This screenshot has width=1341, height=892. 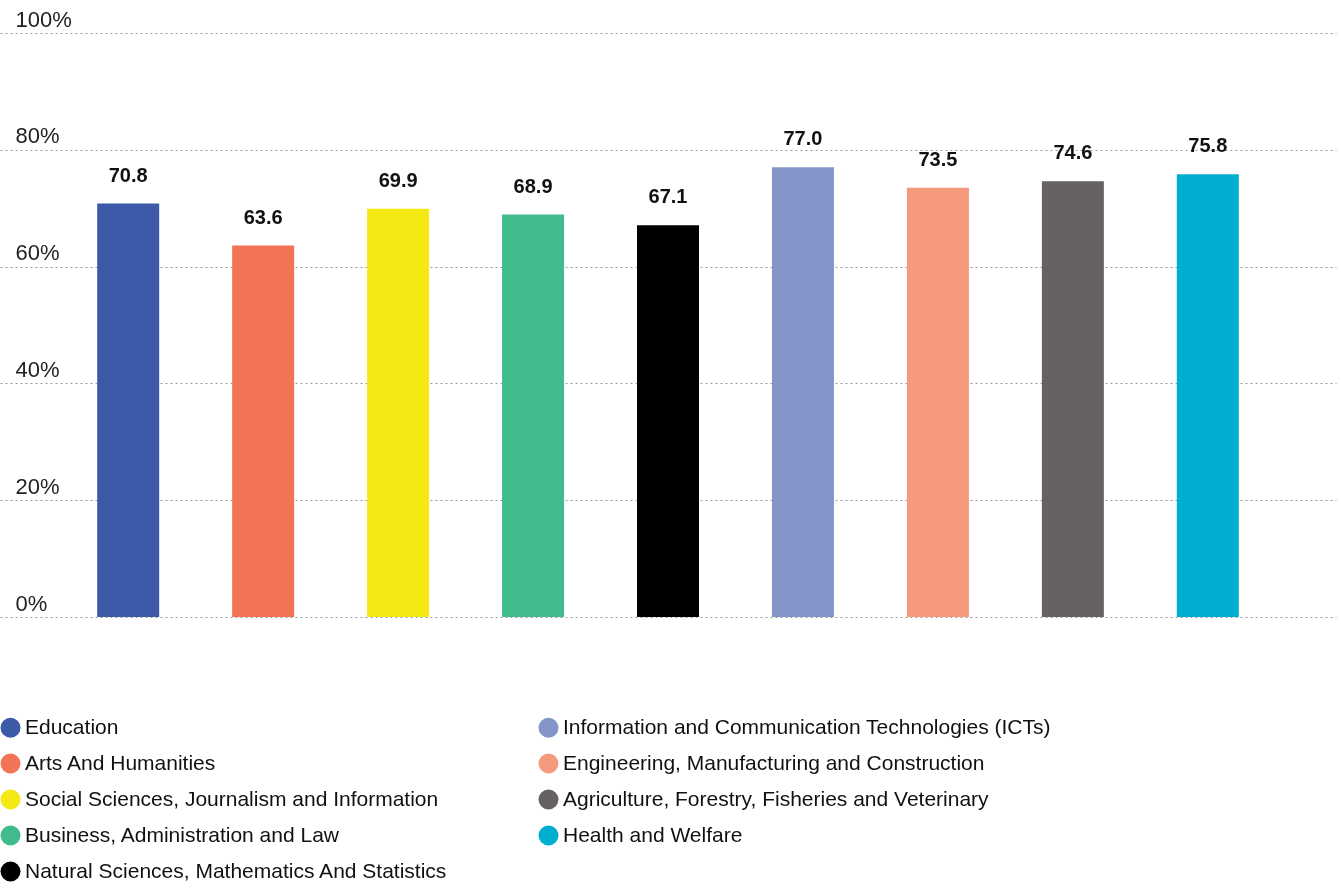 What do you see at coordinates (776, 798) in the screenshot?
I see `legend-label: Agriculture, Forestry, Fisheries and Veterinary` at bounding box center [776, 798].